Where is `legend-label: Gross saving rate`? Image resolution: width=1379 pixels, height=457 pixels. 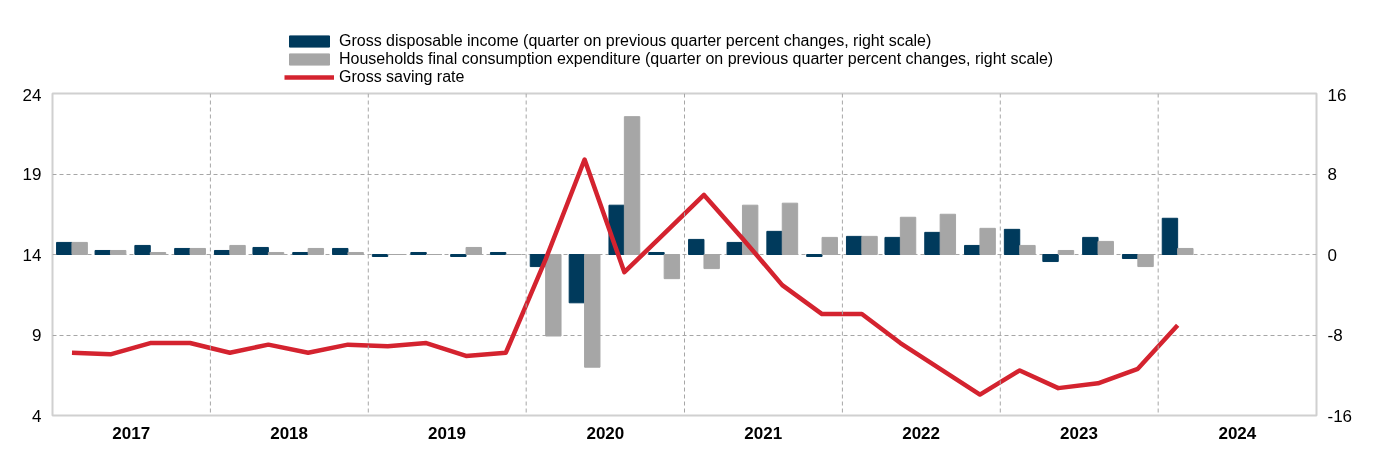
legend-label: Gross saving rate is located at coordinates (402, 77).